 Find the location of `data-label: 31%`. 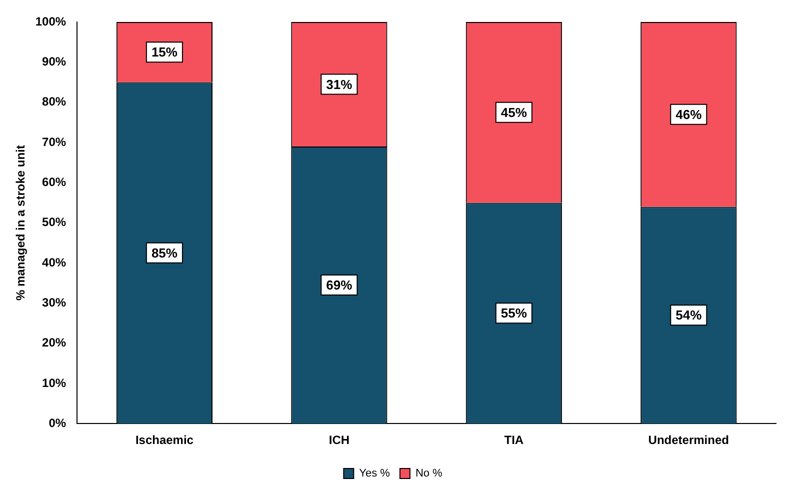

data-label: 31% is located at coordinates (339, 84).